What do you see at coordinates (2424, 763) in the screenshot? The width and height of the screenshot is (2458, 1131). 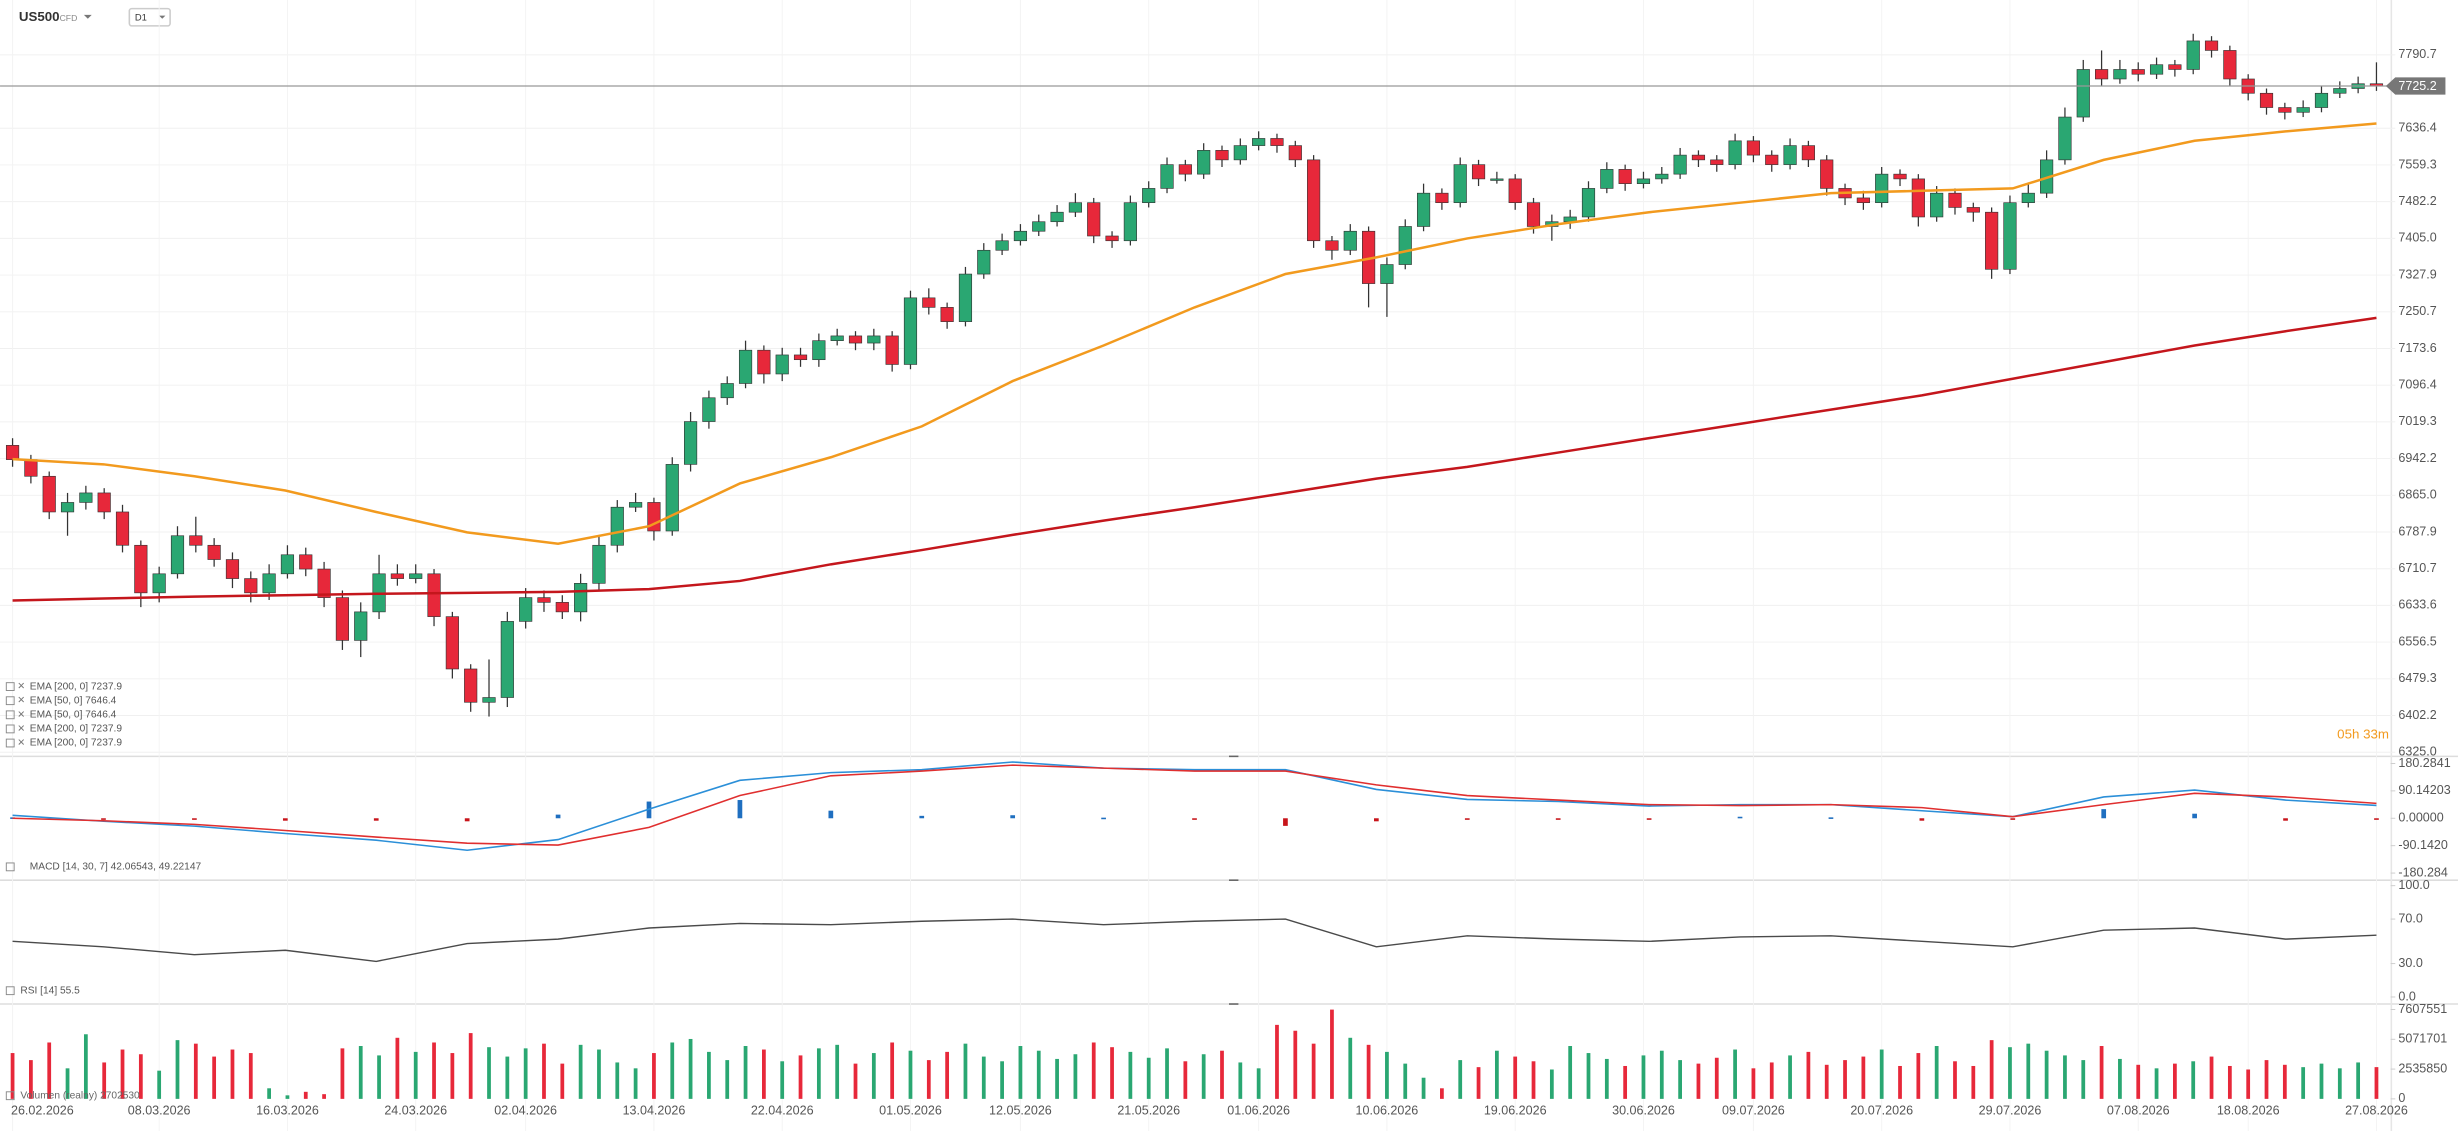 I see `y-tick-label: 180.2841` at bounding box center [2424, 763].